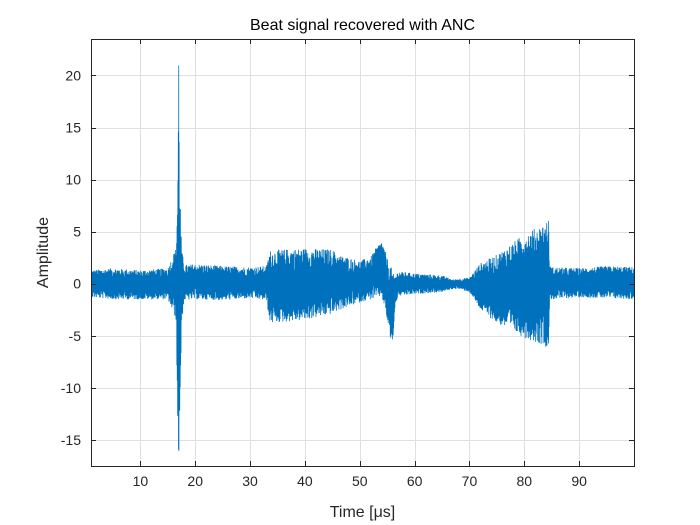  What do you see at coordinates (43, 252) in the screenshot?
I see `y-axis-title: Amplitude` at bounding box center [43, 252].